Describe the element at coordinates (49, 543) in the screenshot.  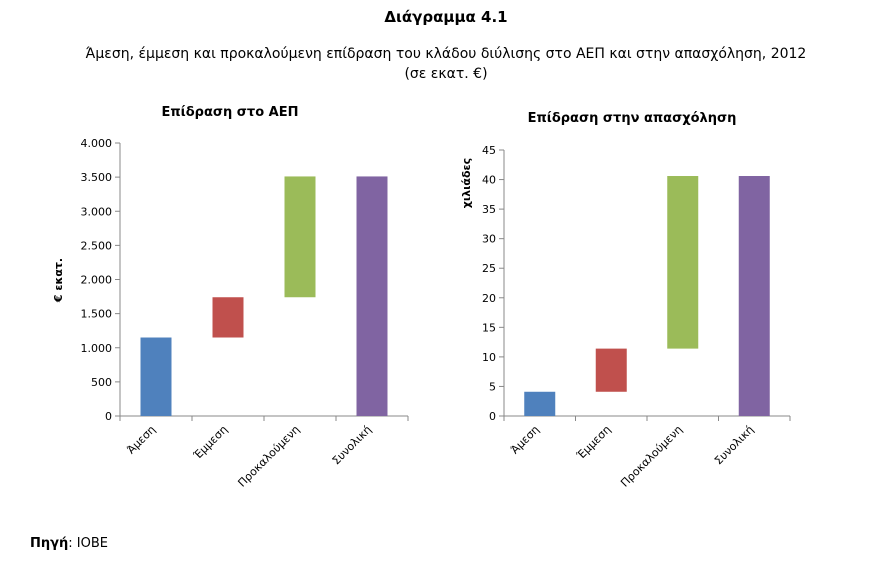
I see `source-label: Πηγή` at that location.